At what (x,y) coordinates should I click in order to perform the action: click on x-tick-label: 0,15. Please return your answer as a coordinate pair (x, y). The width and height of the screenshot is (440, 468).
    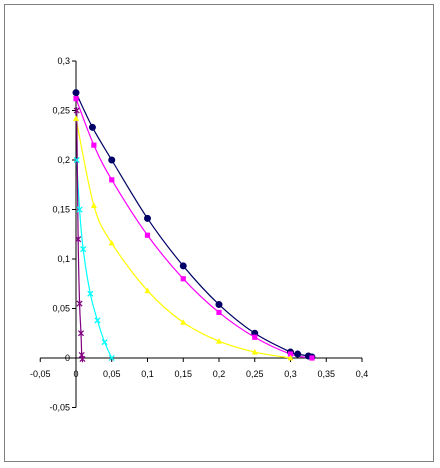
    Looking at the image, I should click on (183, 374).